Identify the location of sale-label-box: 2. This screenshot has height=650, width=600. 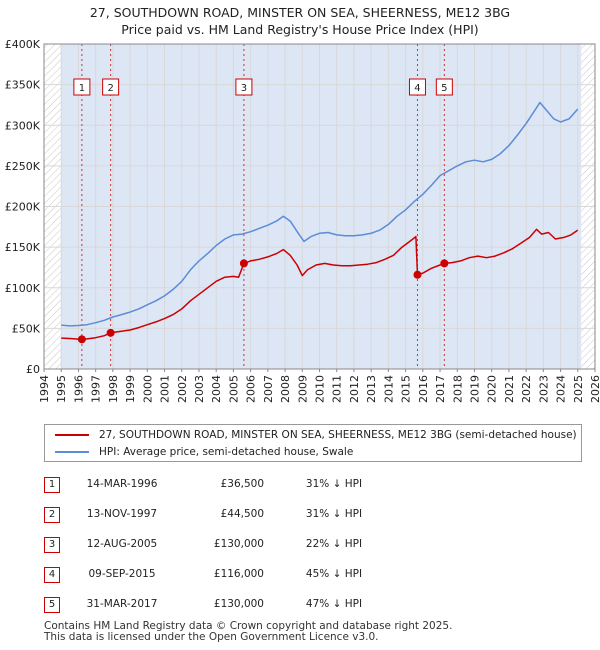
(111, 87).